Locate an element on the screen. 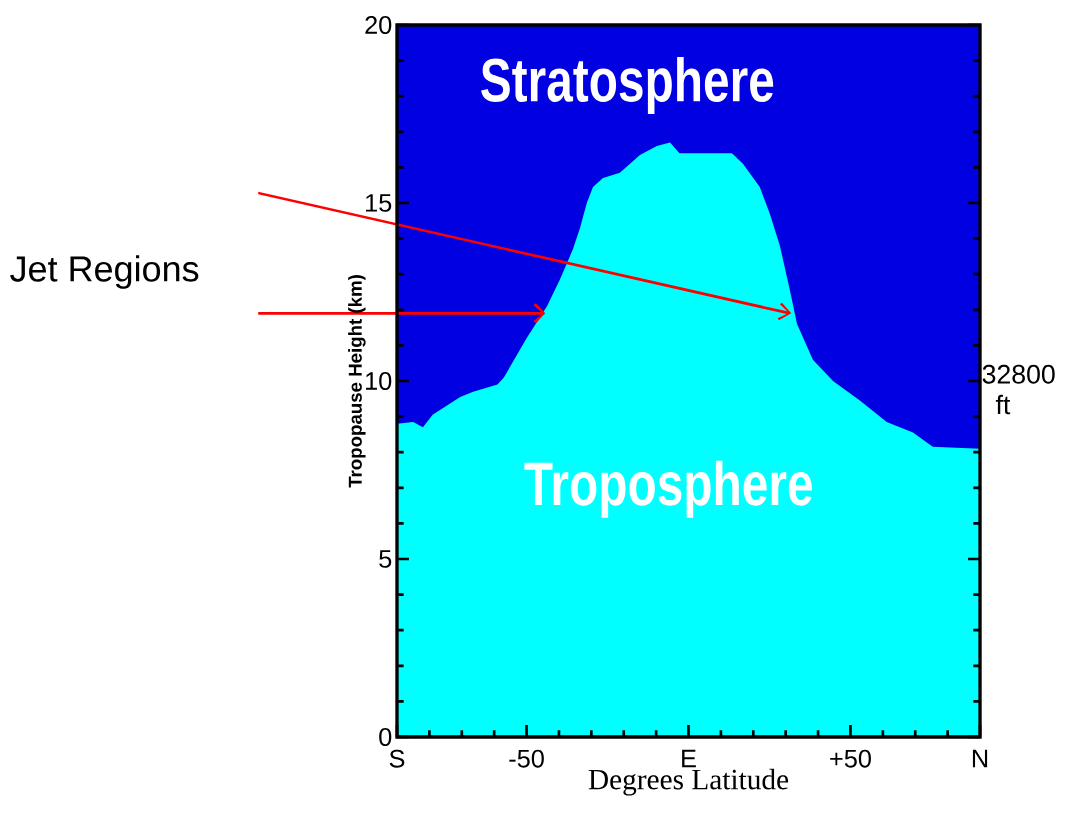 This screenshot has height=828, width=1070. x-tick-label: -50 is located at coordinates (526, 758).